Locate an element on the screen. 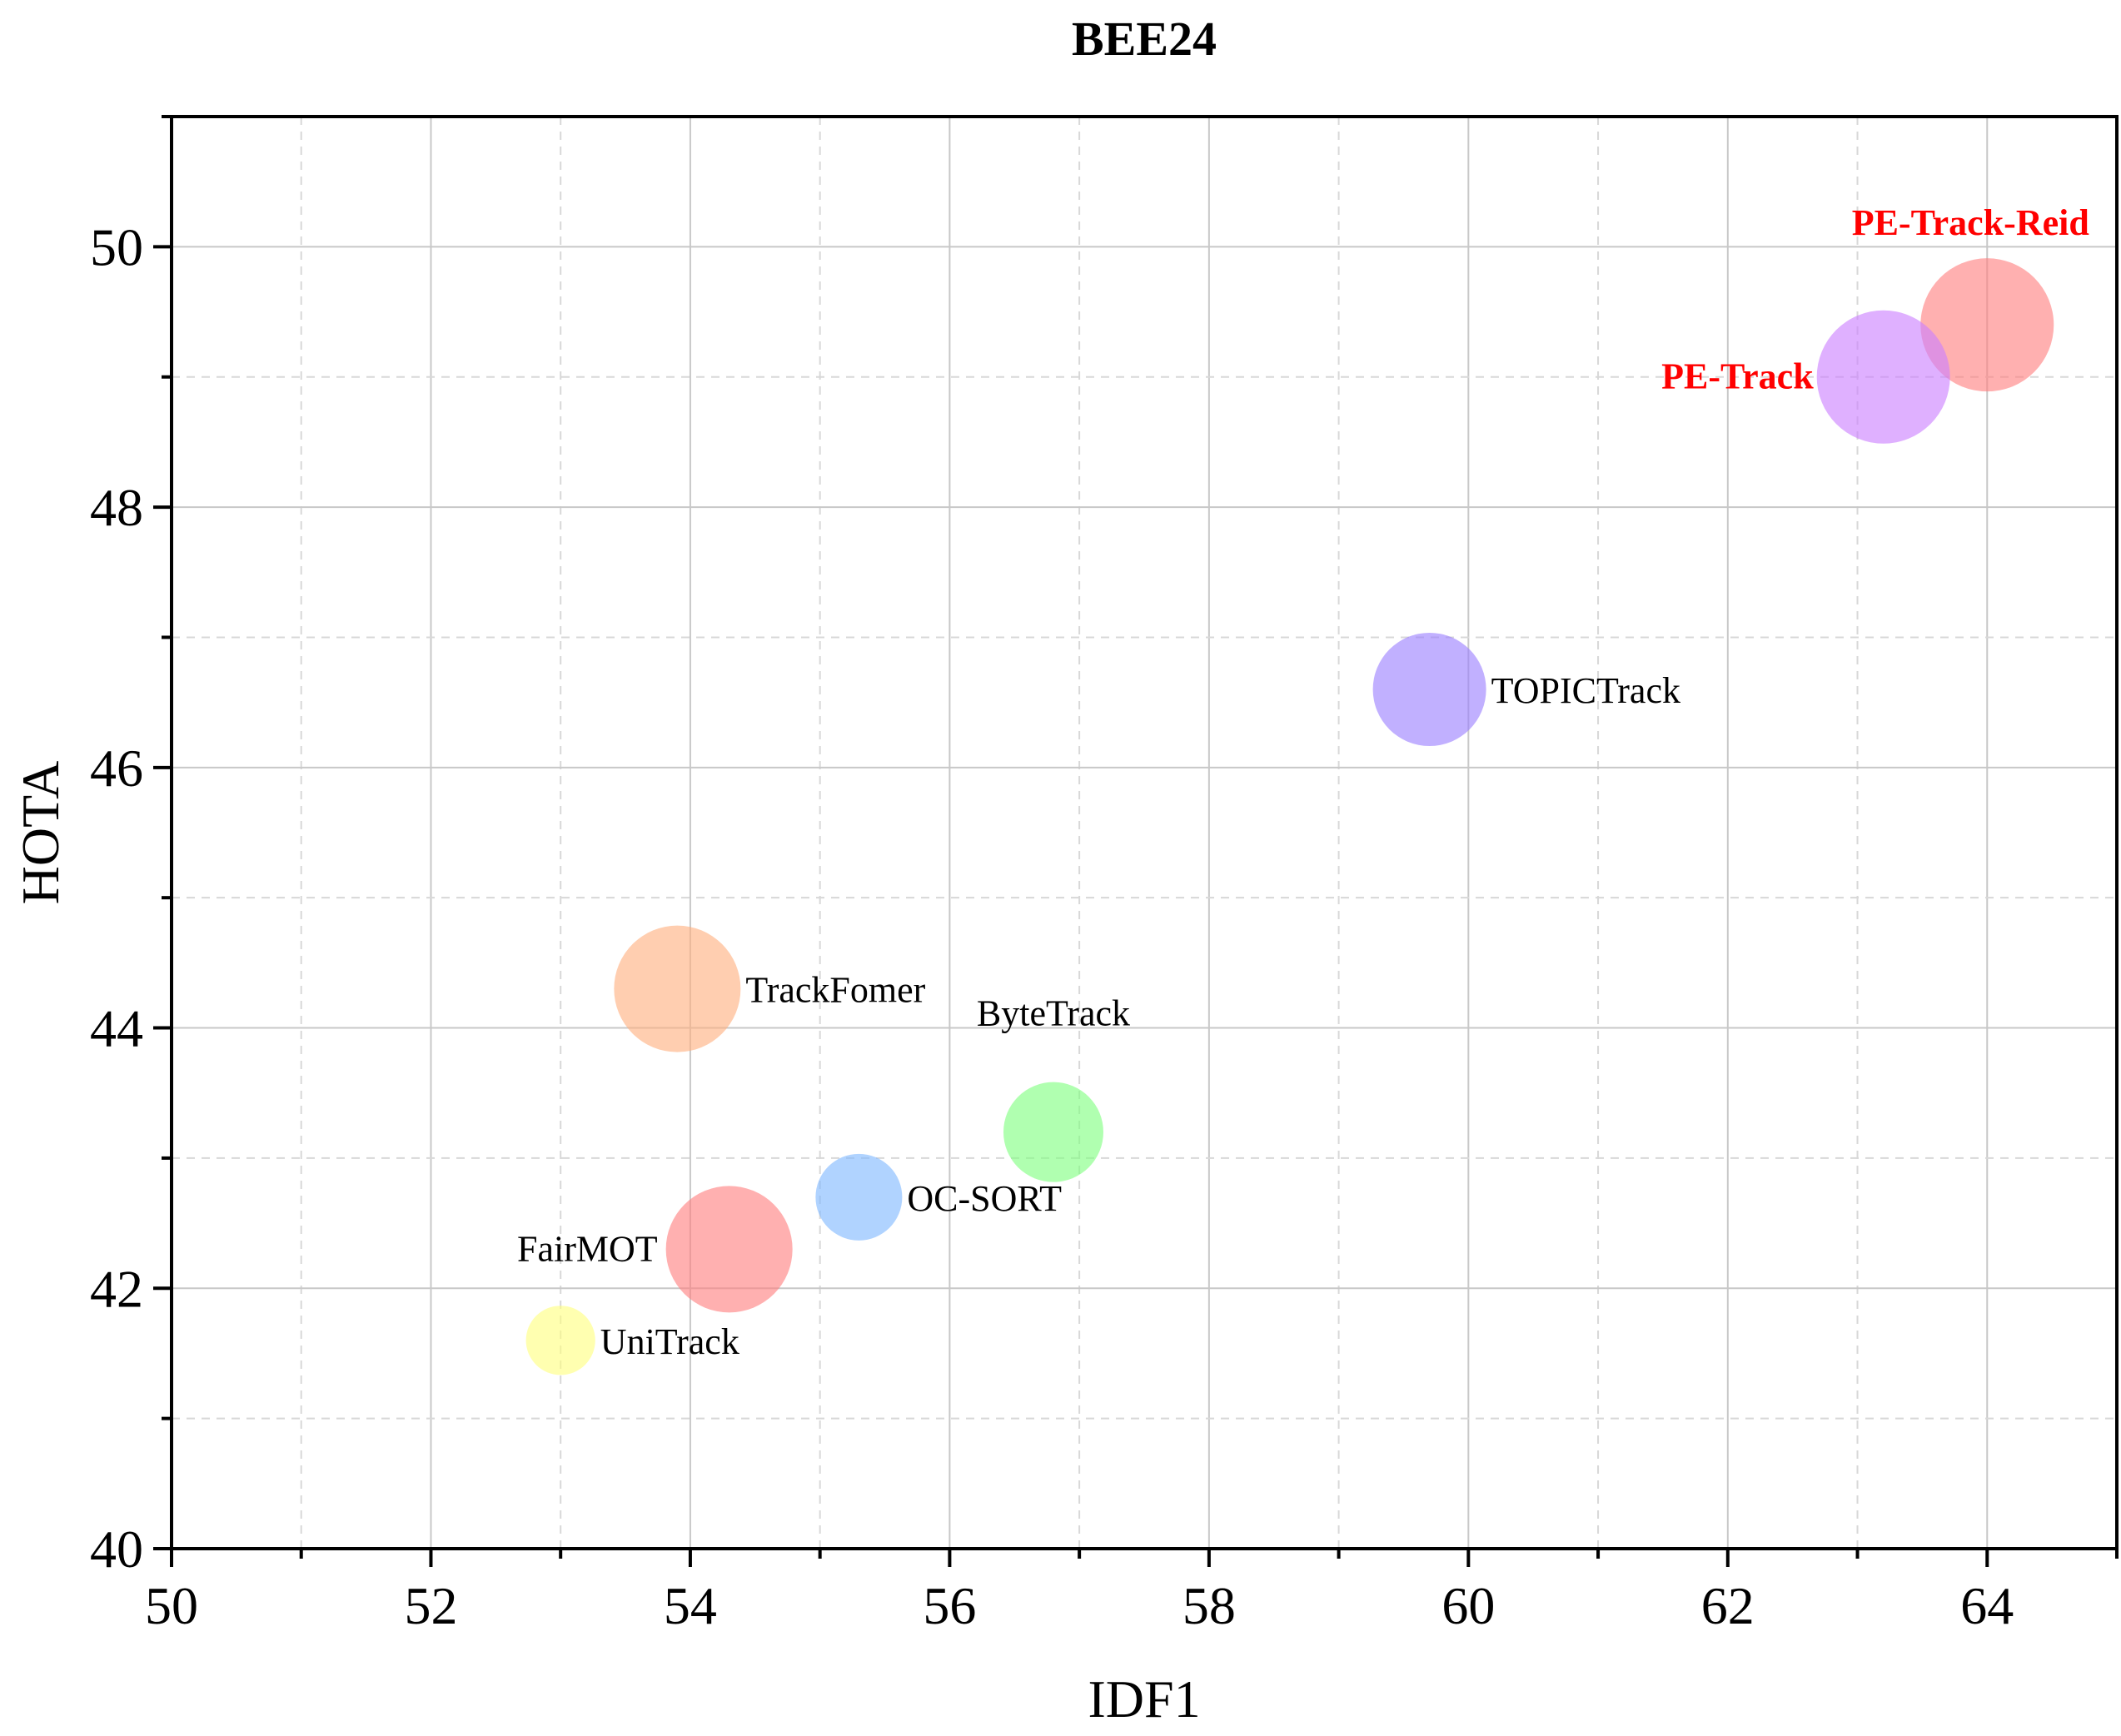  x-tick-label: 58 is located at coordinates (1209, 1605).